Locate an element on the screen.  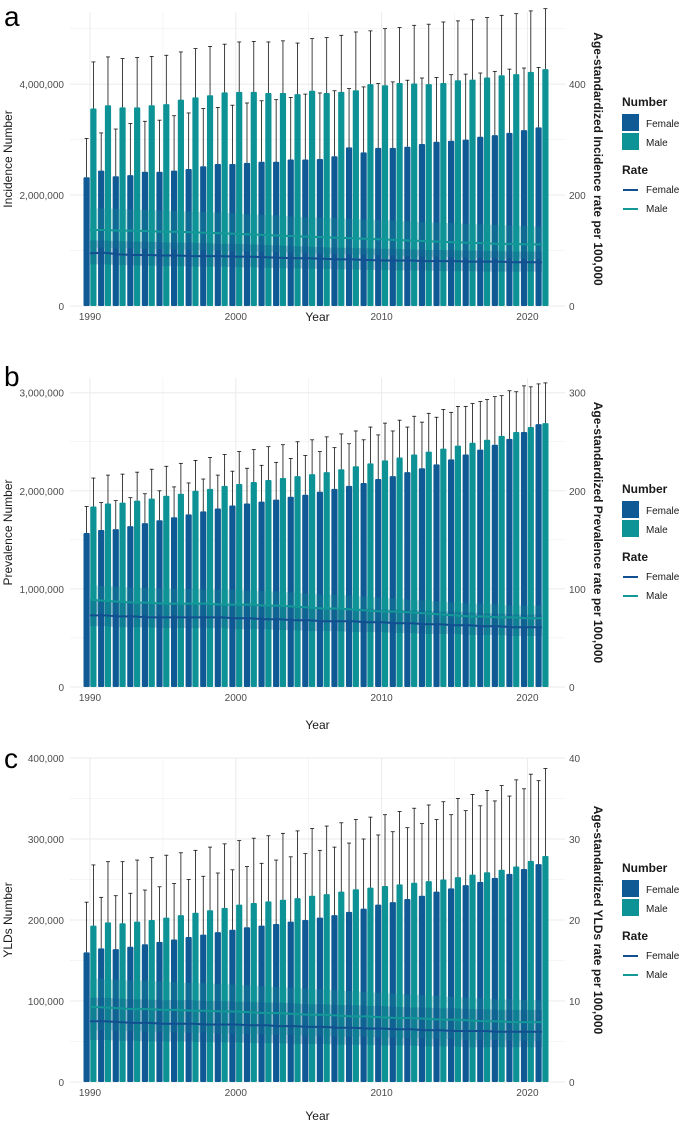
bar-male-2003 is located at coordinates (283, 990).